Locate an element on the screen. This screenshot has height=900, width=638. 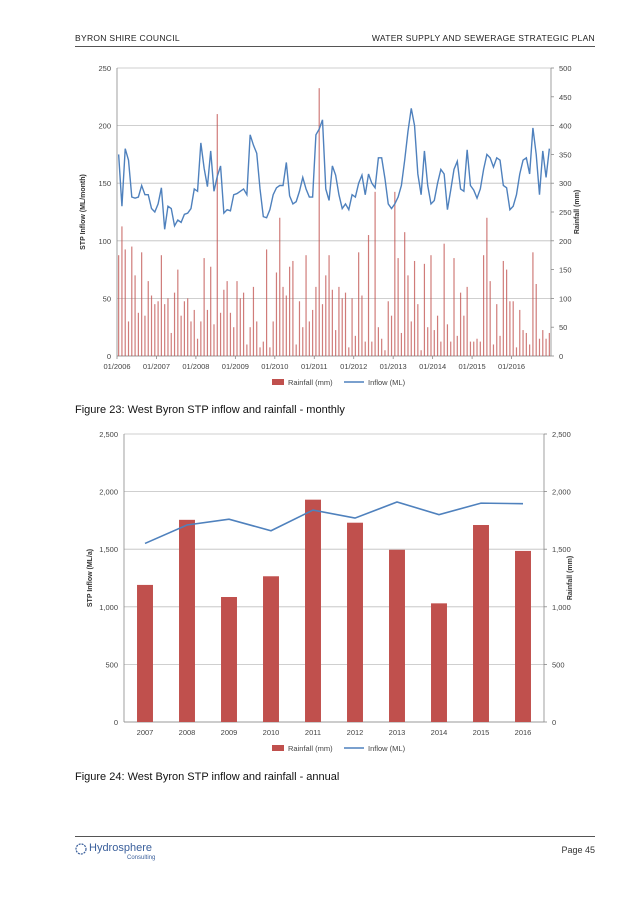
footer-divider is located at coordinates (335, 836).